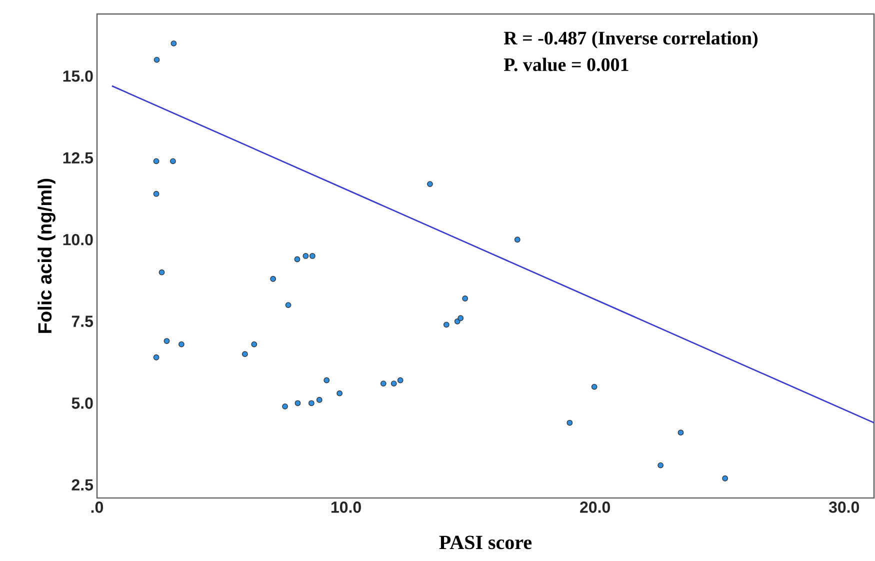 This screenshot has height=561, width=875. What do you see at coordinates (47, 255) in the screenshot?
I see `y-axis-title: Folic acid (ng/ml)` at bounding box center [47, 255].